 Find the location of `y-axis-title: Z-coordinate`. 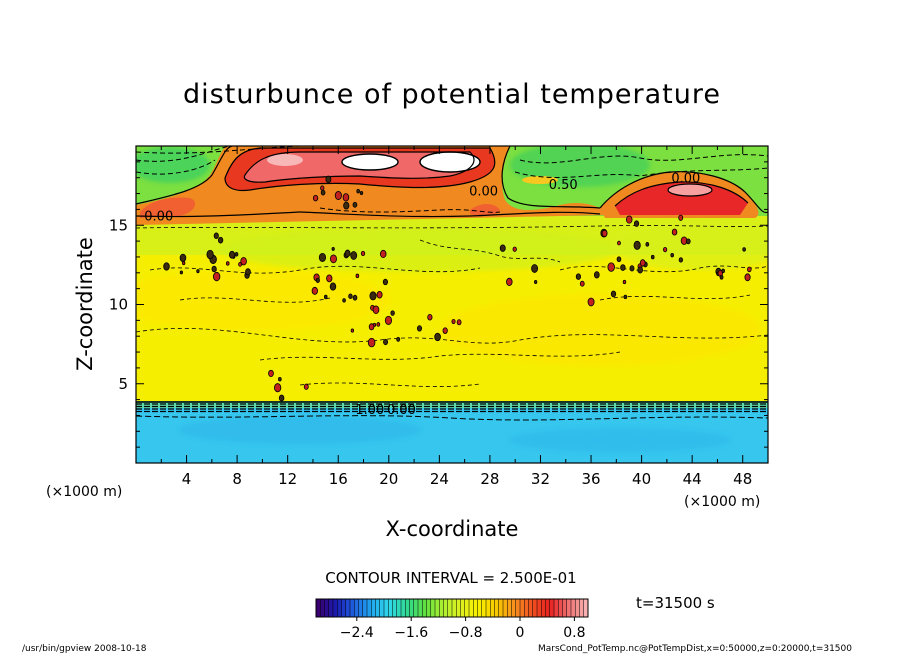

y-axis-title: Z-coordinate is located at coordinates (85, 304).